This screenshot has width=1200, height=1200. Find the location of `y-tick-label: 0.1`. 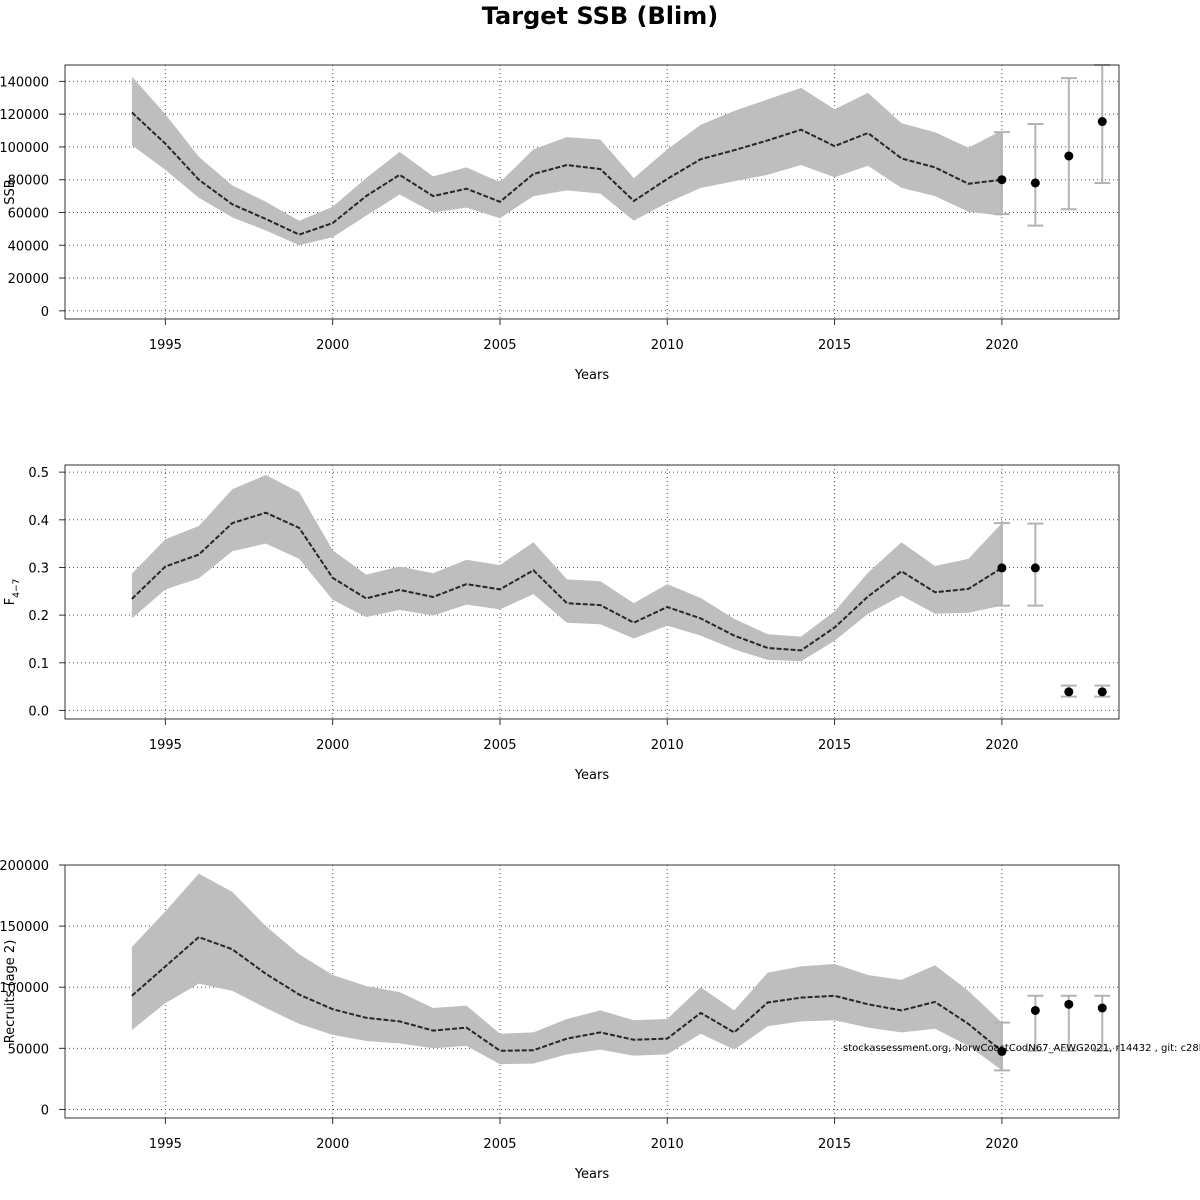

y-tick-label: 0.1 is located at coordinates (38, 664).